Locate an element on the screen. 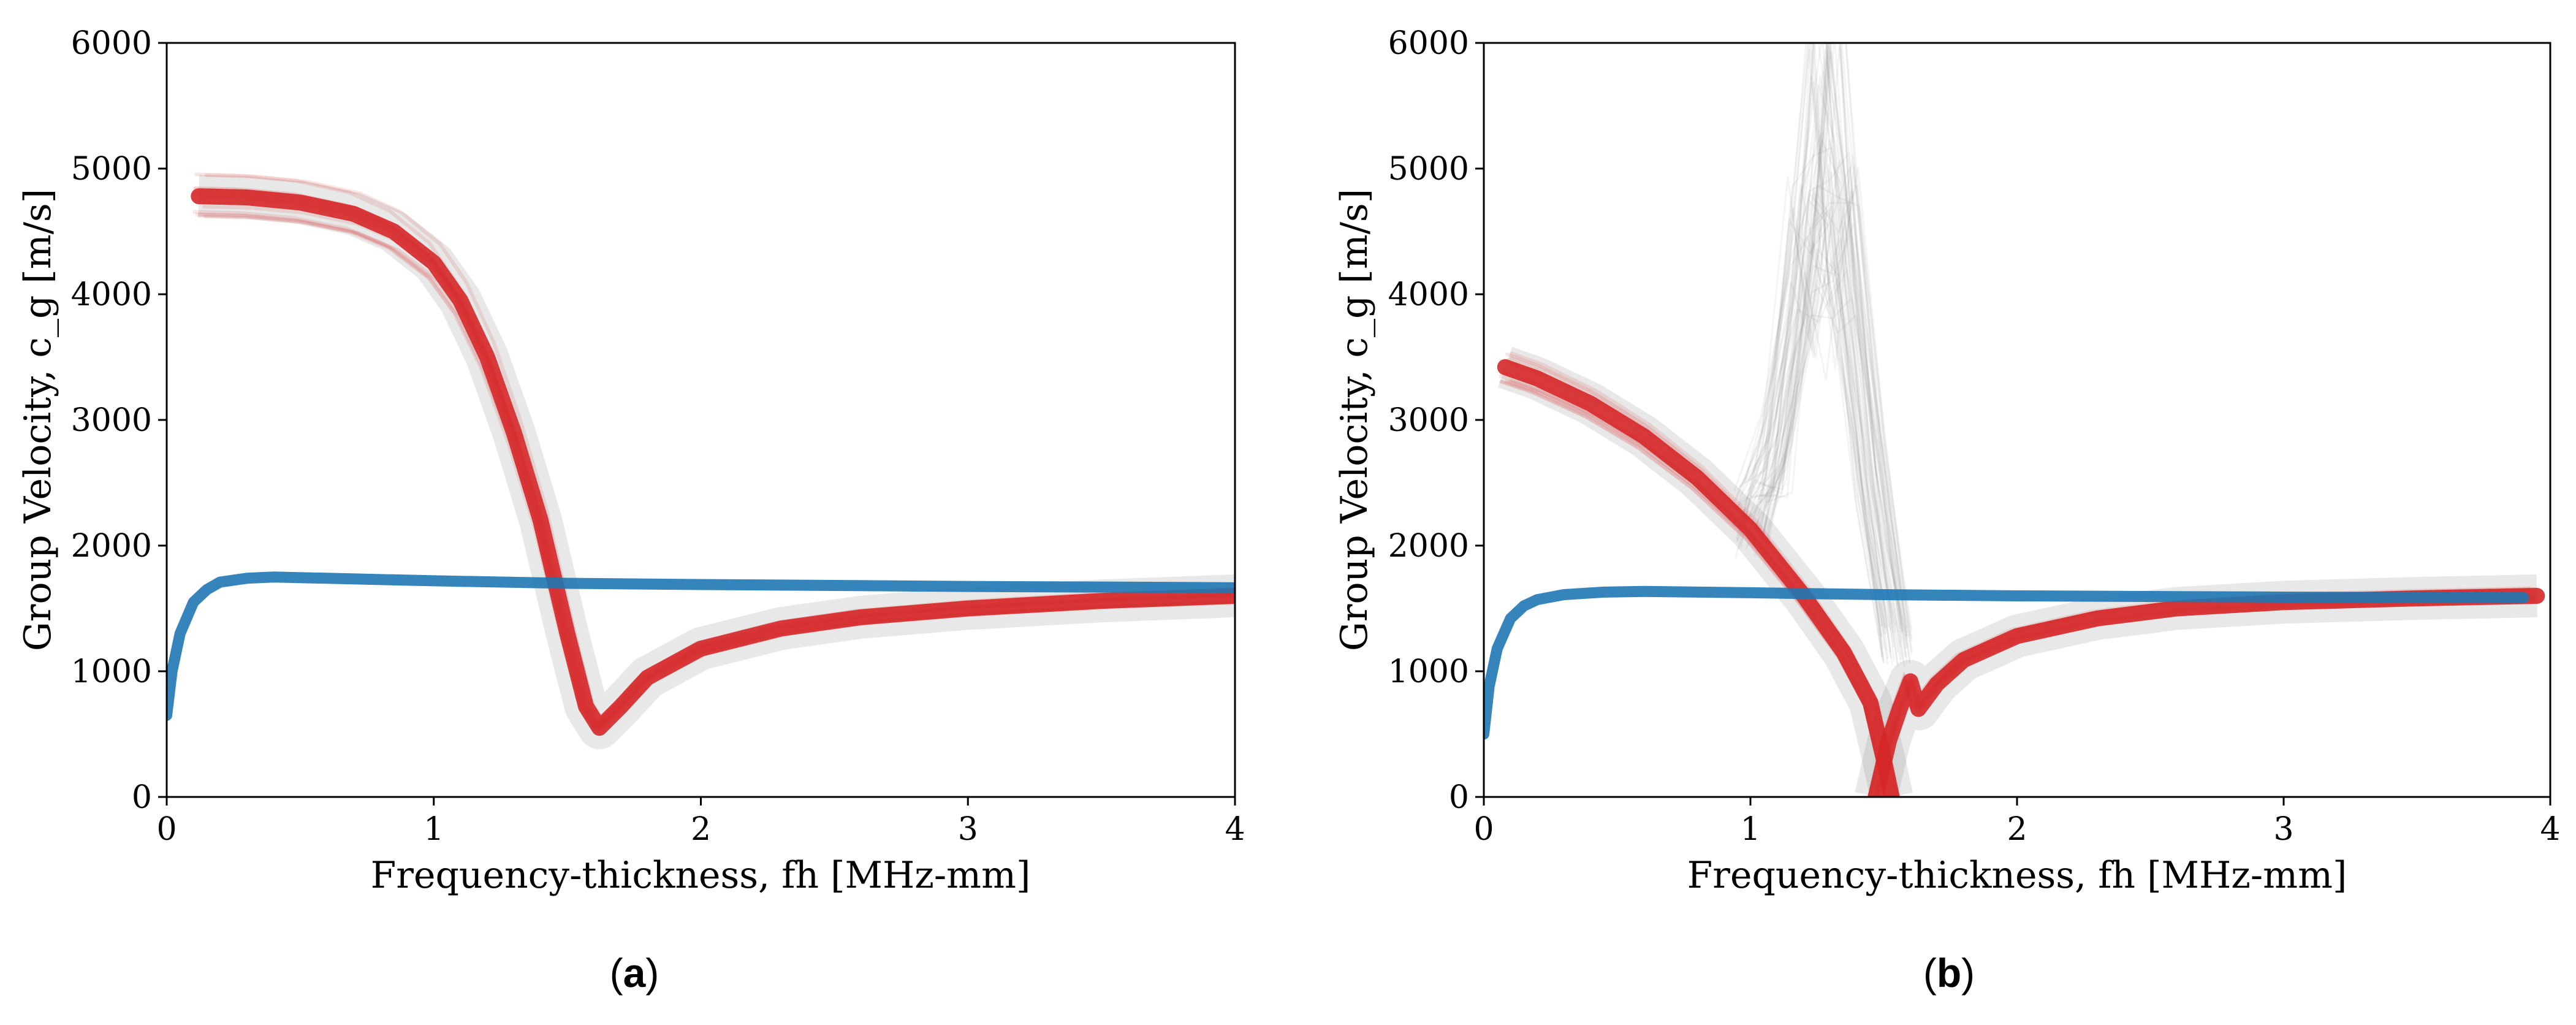 The height and width of the screenshot is (1025, 2576). caption-a: (a) is located at coordinates (634, 973).